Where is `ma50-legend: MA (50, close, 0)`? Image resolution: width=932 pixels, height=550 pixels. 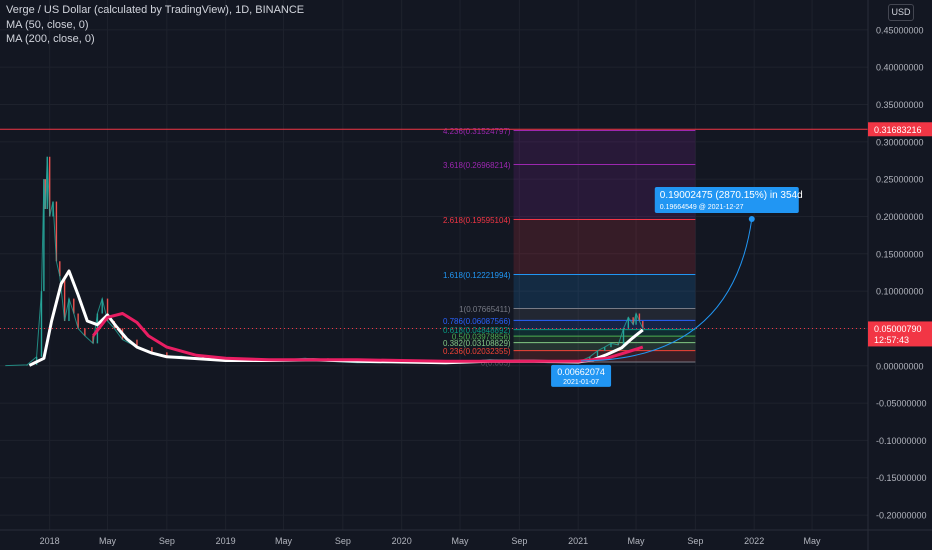 ma50-legend: MA (50, close, 0) is located at coordinates (47, 25).